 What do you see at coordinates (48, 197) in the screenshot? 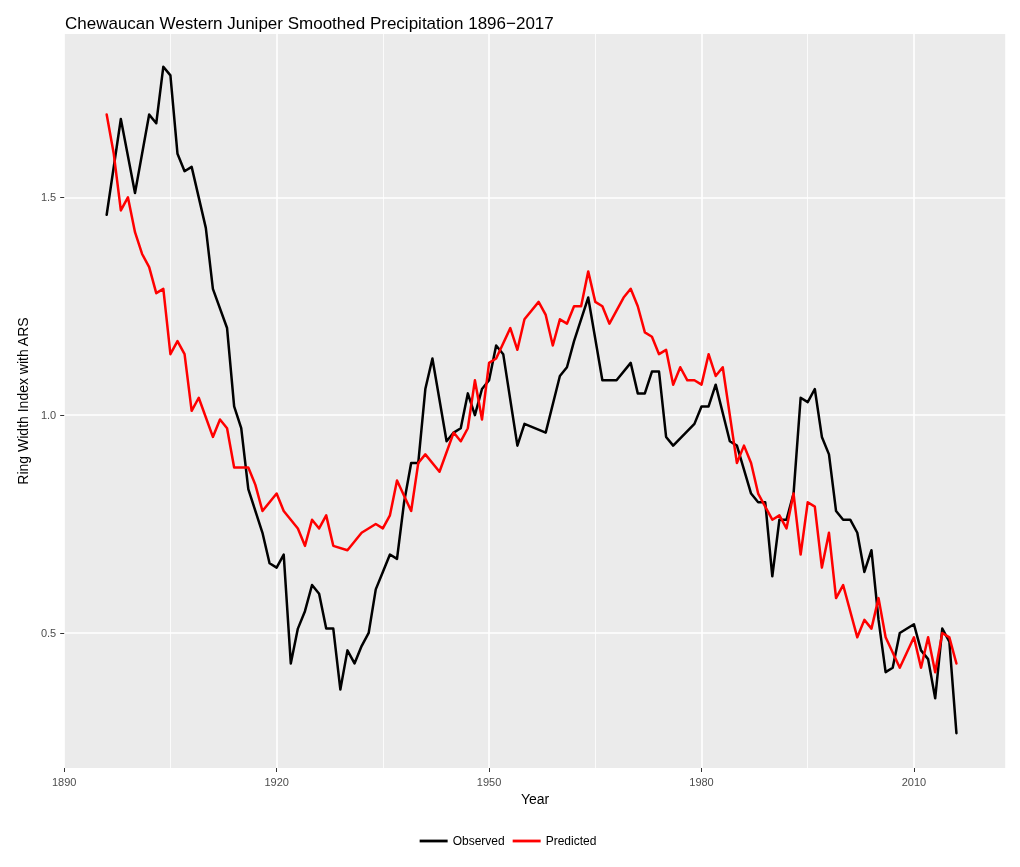
I see `y-tick-label: 1.5` at bounding box center [48, 197].